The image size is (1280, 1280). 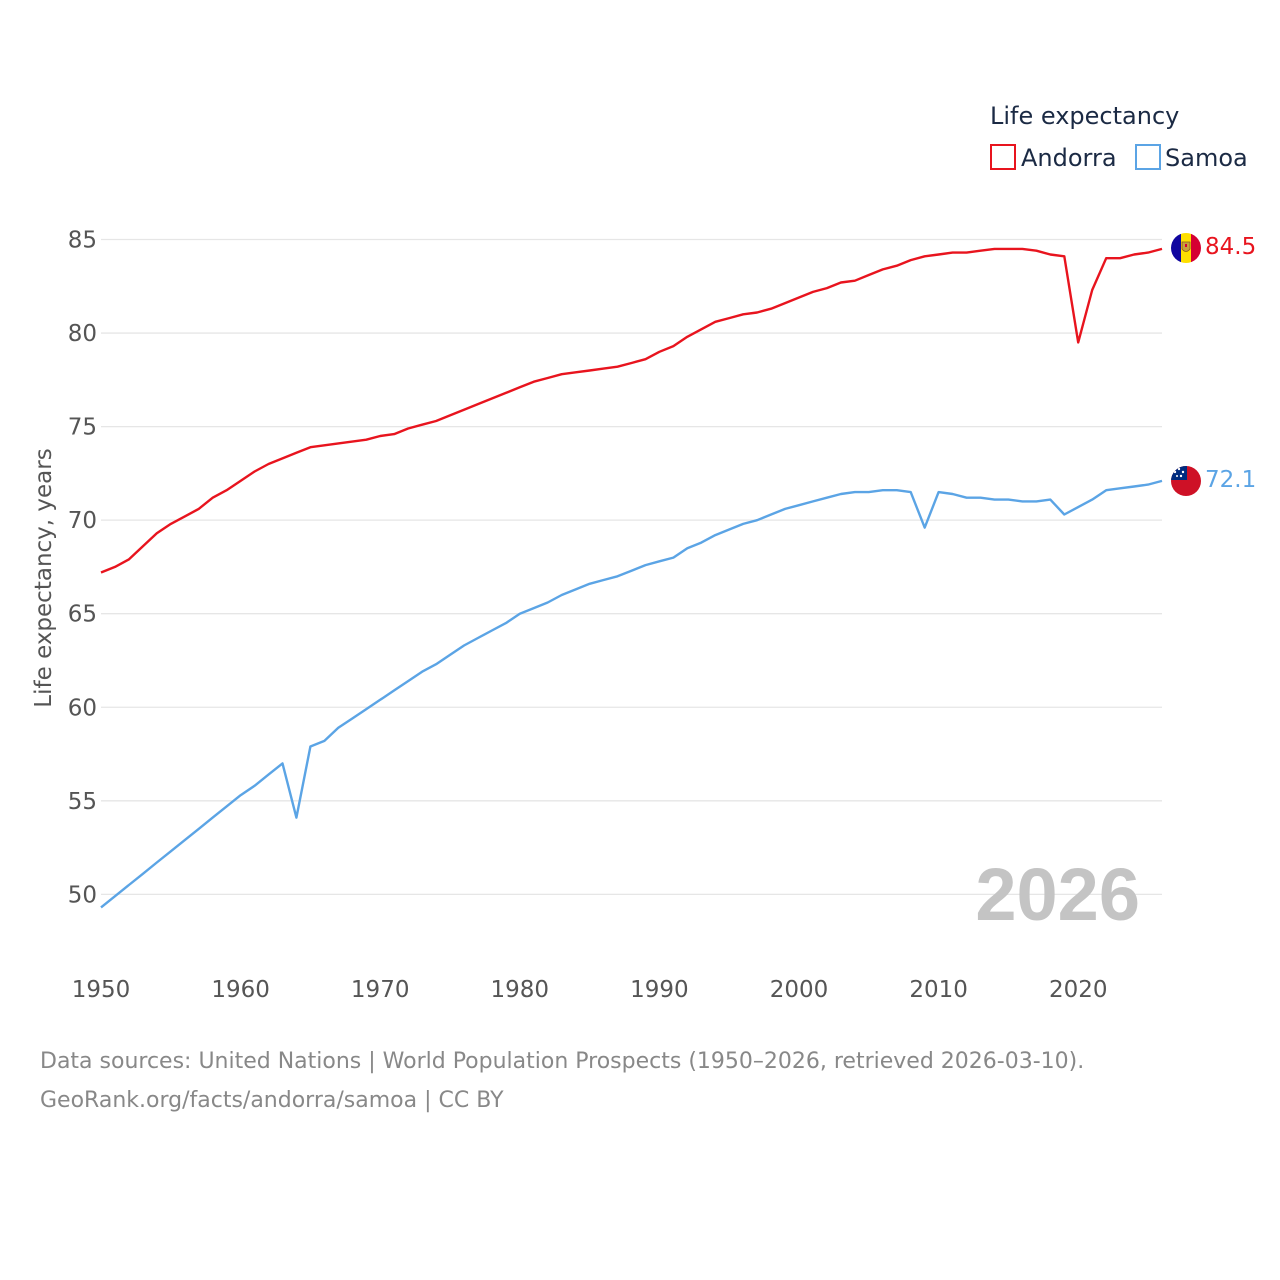 I want to click on legend-swatch-samoa, so click(x=1148, y=157).